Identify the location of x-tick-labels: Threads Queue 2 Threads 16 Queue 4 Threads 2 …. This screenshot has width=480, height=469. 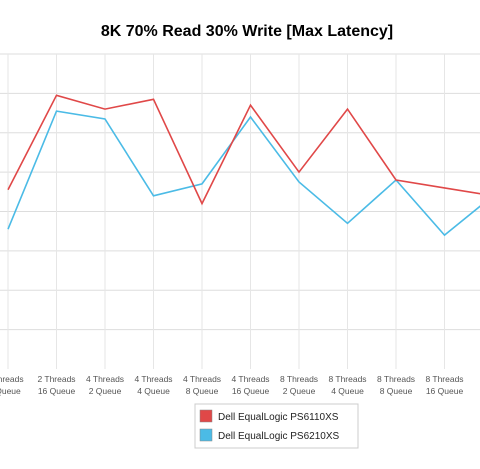
(232, 385).